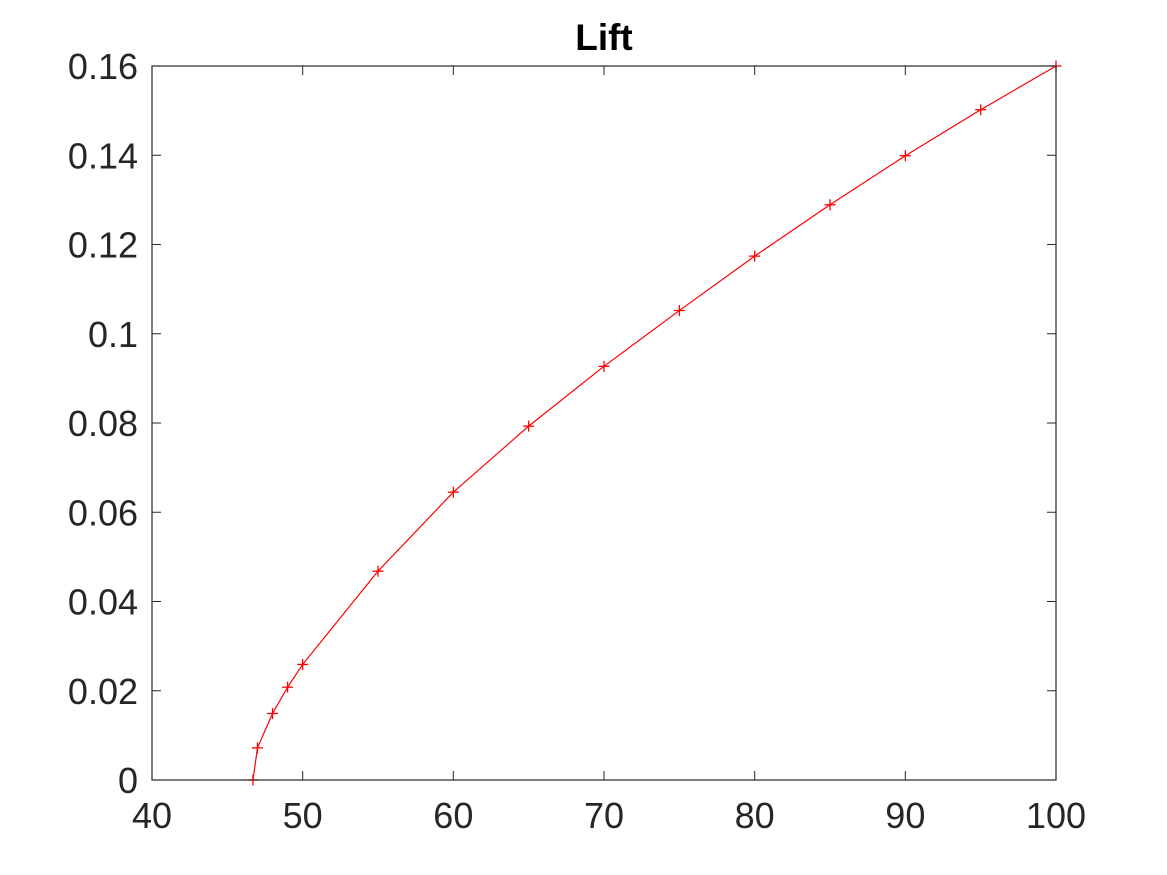 This screenshot has width=1167, height=875. What do you see at coordinates (103, 602) in the screenshot?
I see `y-tick-label: 0.04` at bounding box center [103, 602].